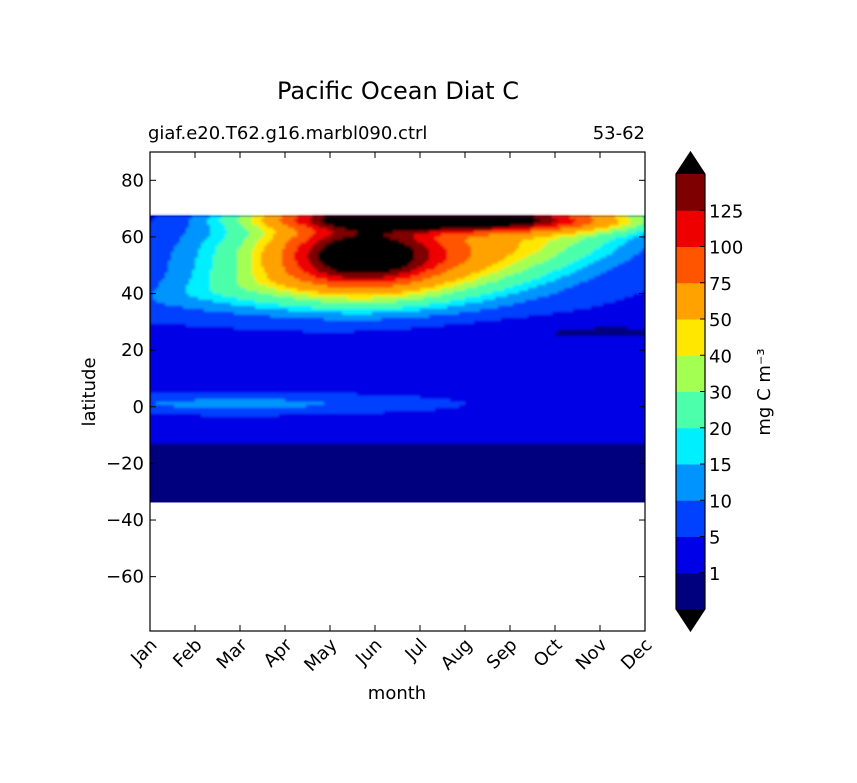  Describe the element at coordinates (416, 650) in the screenshot. I see `x-tick-label: Jul` at that location.